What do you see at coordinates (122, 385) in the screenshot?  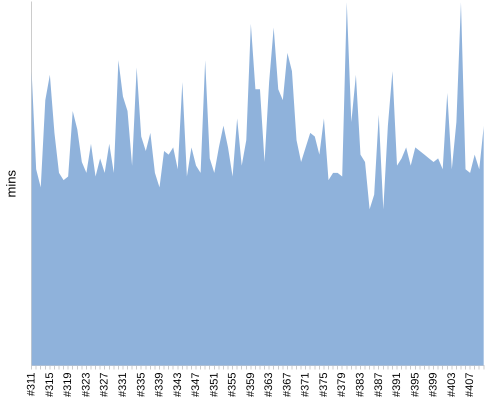 I see `x-tick-label: #331` at bounding box center [122, 385].